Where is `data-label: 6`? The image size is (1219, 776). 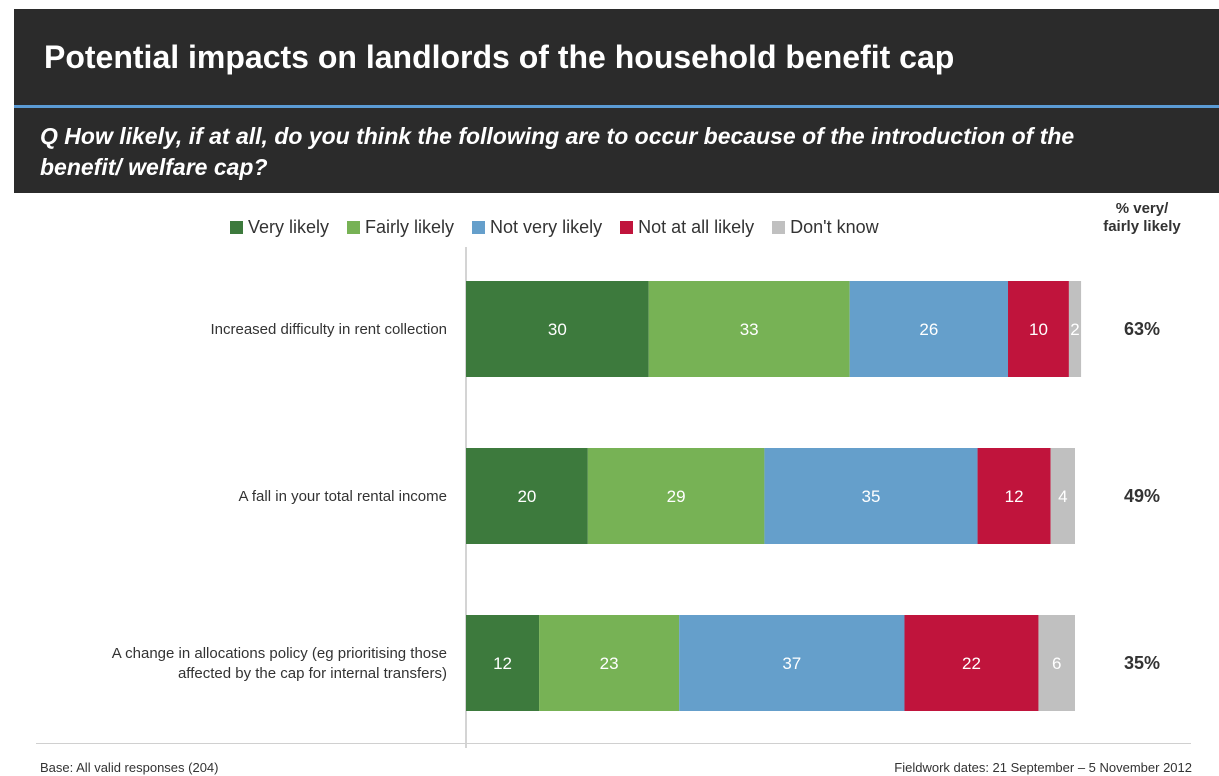
data-label: 6 is located at coordinates (1056, 663).